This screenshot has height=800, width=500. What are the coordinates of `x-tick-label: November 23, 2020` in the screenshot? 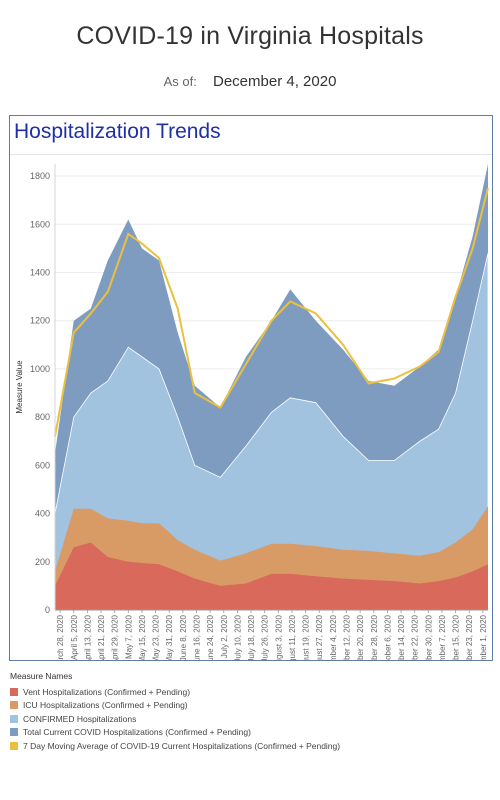 It's located at (469, 637).